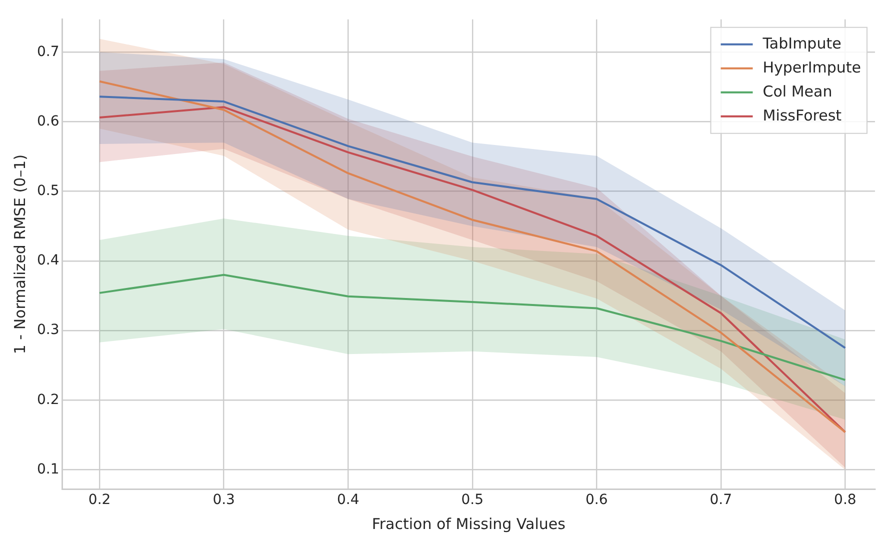 This screenshot has width=885, height=546. Describe the element at coordinates (797, 91) in the screenshot. I see `legend-label: Col Mean` at that location.